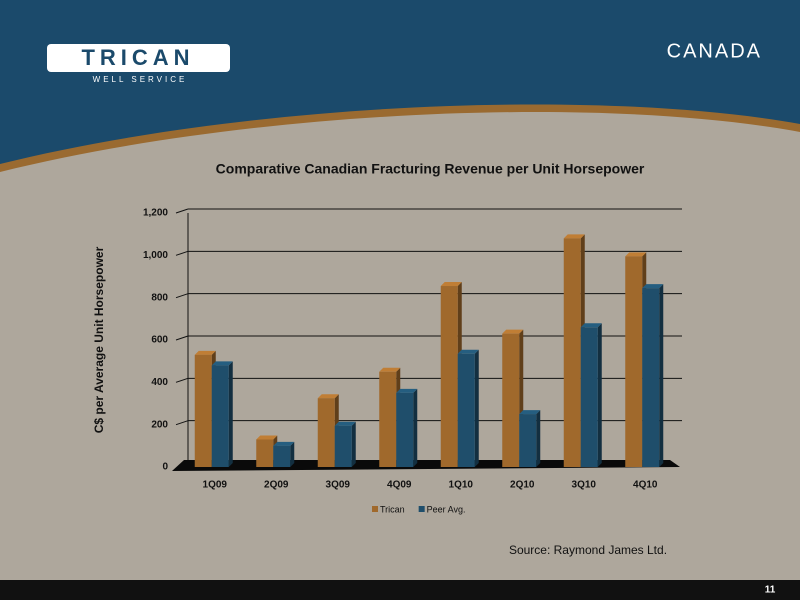 Image resolution: width=800 pixels, height=600 pixels. What do you see at coordinates (159, 340) in the screenshot?
I see `y-tick-label: 600` at bounding box center [159, 340].